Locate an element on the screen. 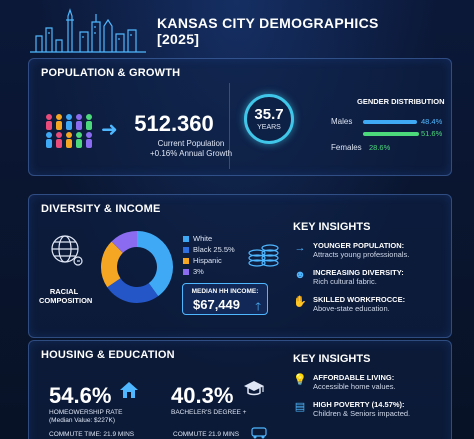 The width and height of the screenshot is (474, 439). homeownership-label-block: HOMEOWERSHIP RATE (Median Value: $227K) is located at coordinates (85, 417).